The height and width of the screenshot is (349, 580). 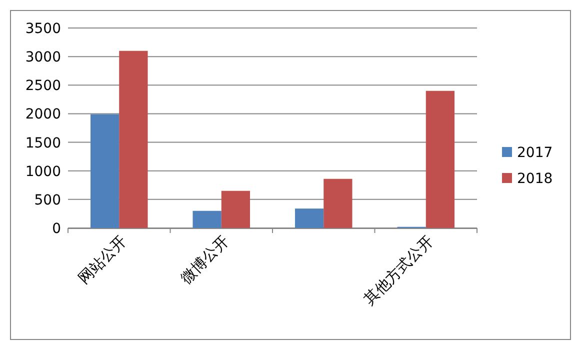 What do you see at coordinates (398, 270) in the screenshot?
I see `x-tick-label: 其他方式公开` at bounding box center [398, 270].